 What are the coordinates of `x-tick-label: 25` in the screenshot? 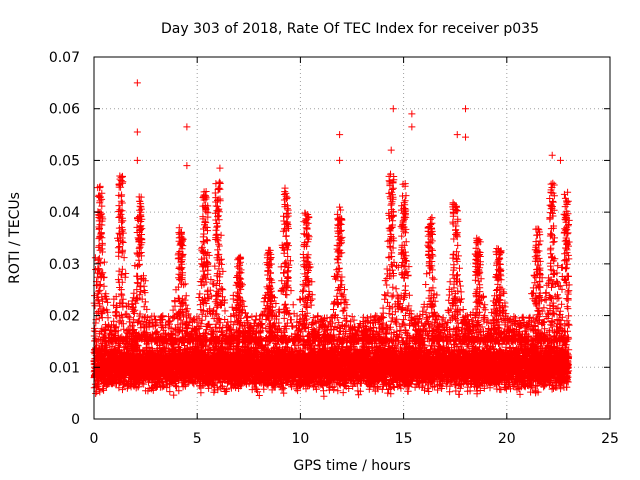 It's located at (610, 439).